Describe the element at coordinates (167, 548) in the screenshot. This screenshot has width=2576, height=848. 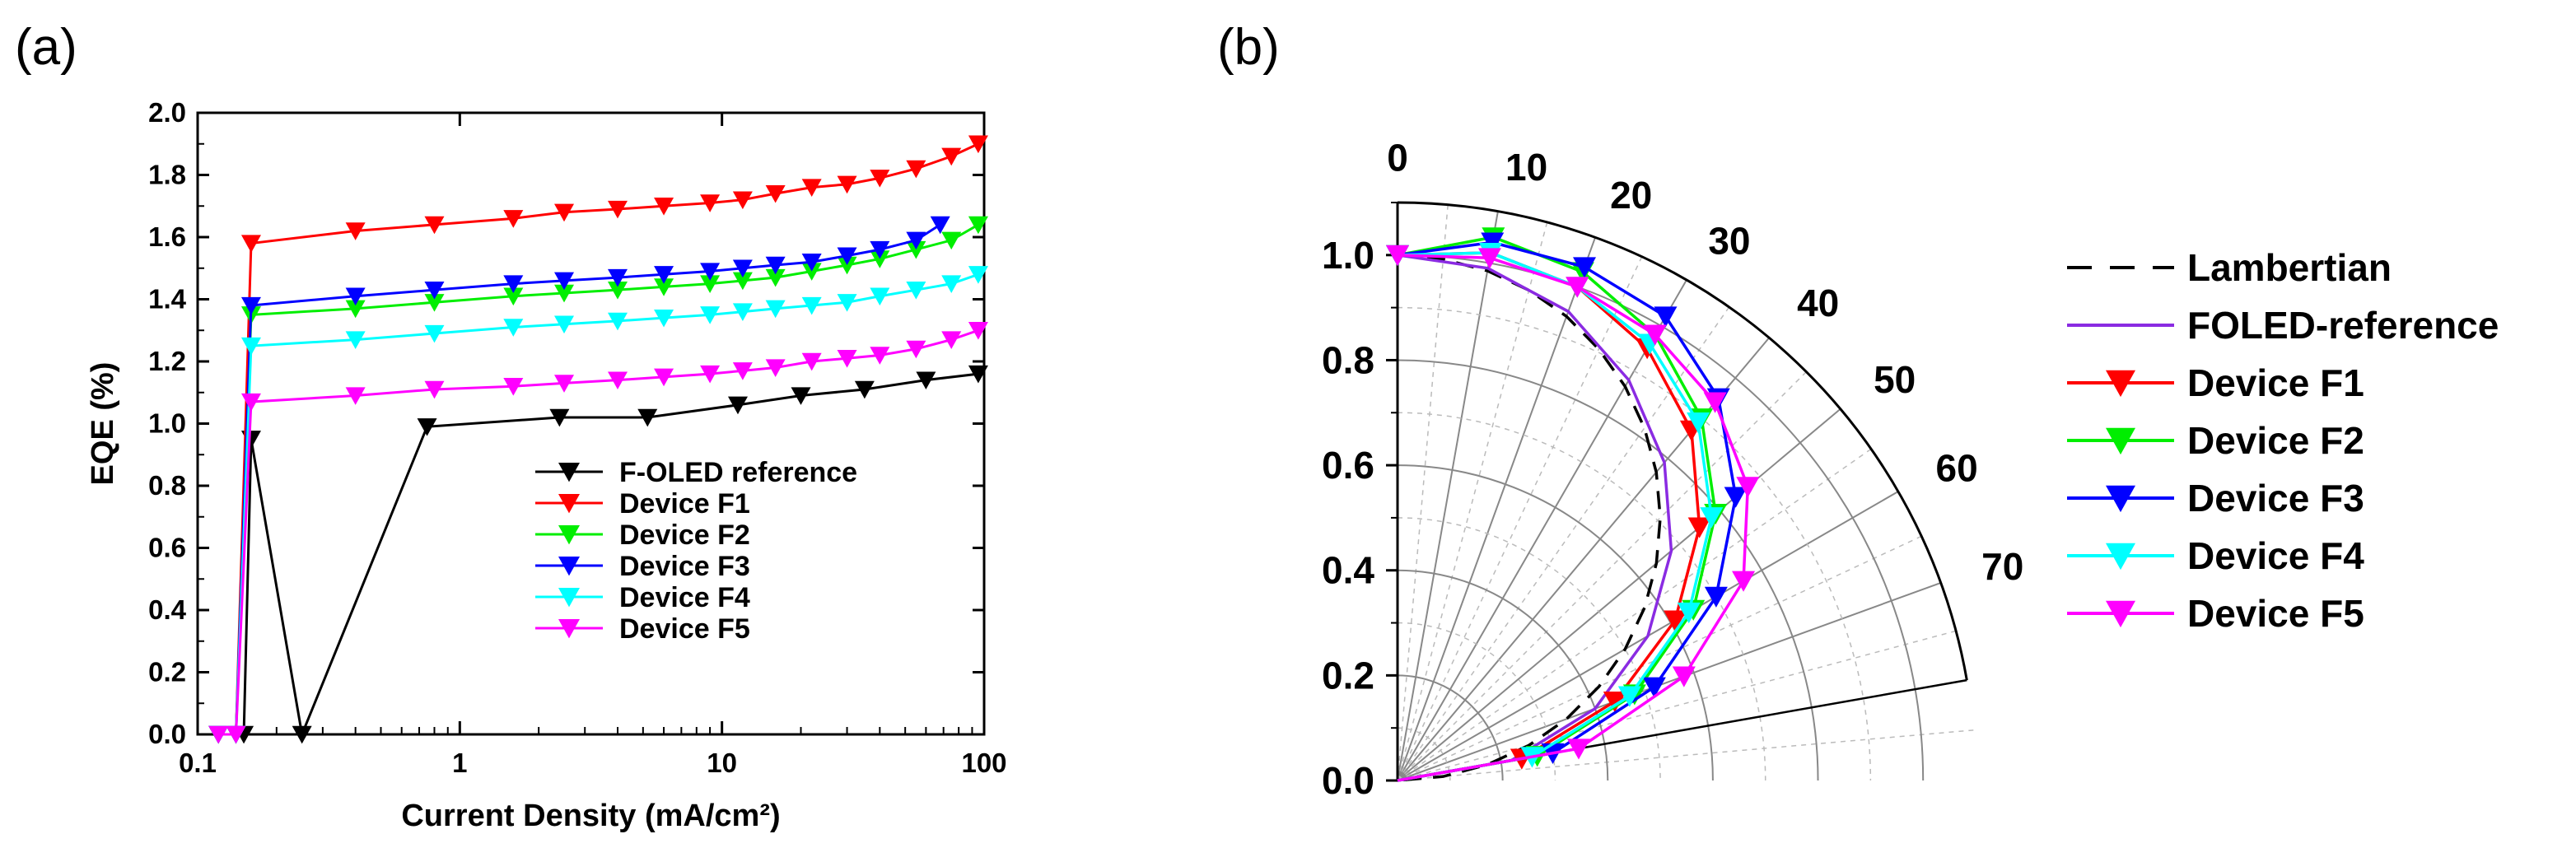
I see `y-tick-label: 0.6` at that location.